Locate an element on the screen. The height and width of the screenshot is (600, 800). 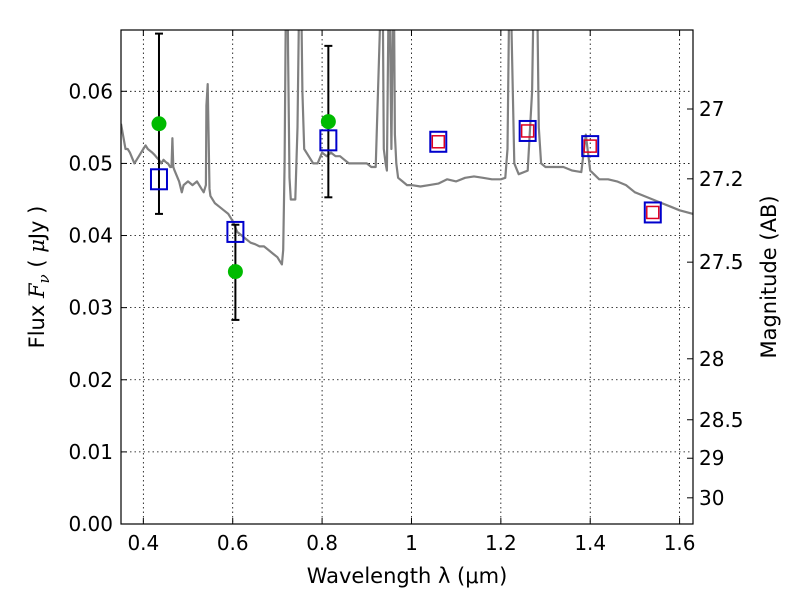
y-tick-label: 0.00 is located at coordinates (90, 524).